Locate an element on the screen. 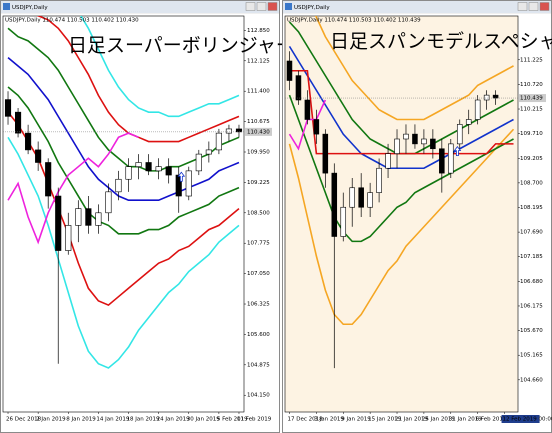 This screenshot has width=552, height=433. overlay-title: 日足スパンモデルスペシャル is located at coordinates (441, 42).